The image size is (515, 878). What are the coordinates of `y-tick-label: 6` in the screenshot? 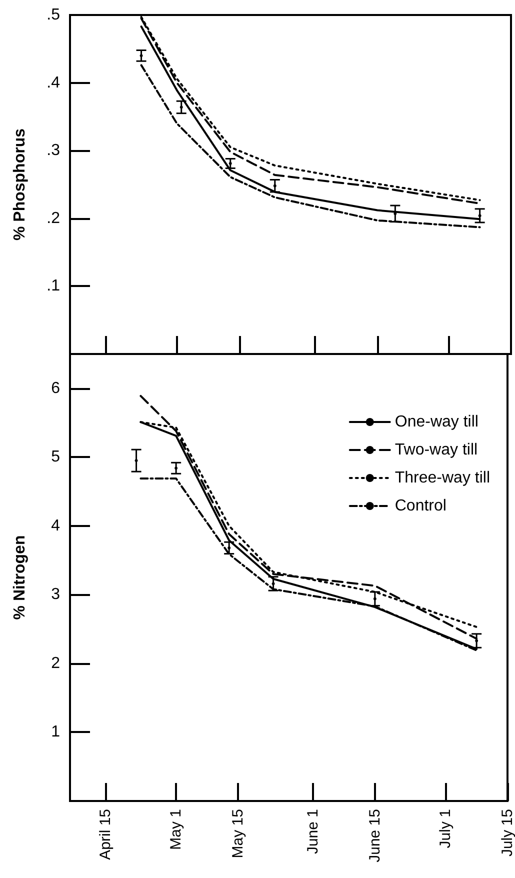 It's located at (55, 388).